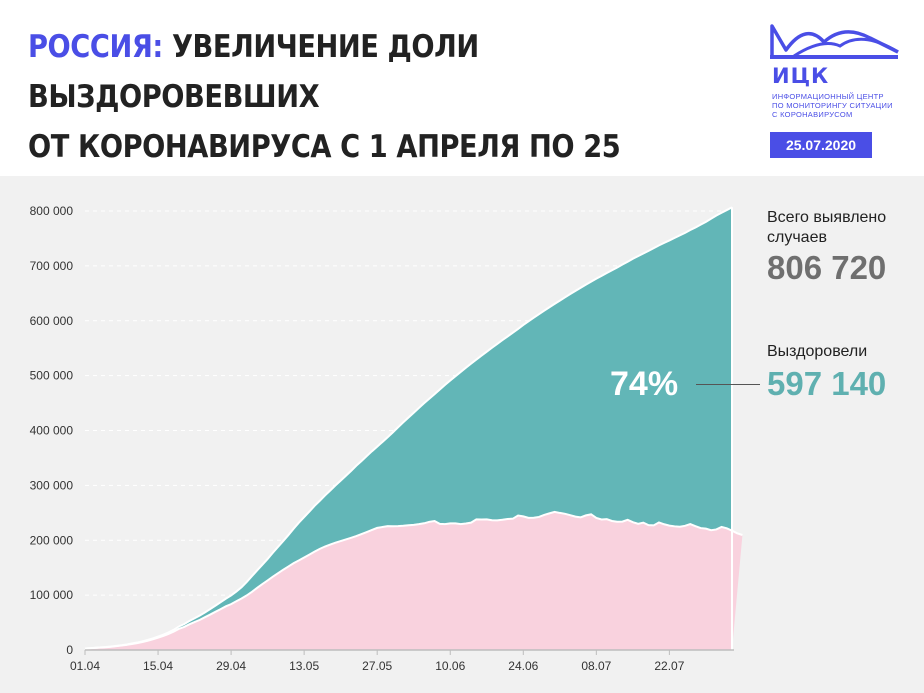 The height and width of the screenshot is (693, 924). What do you see at coordinates (52, 266) in the screenshot?
I see `y-tick-label: 700 000` at bounding box center [52, 266].